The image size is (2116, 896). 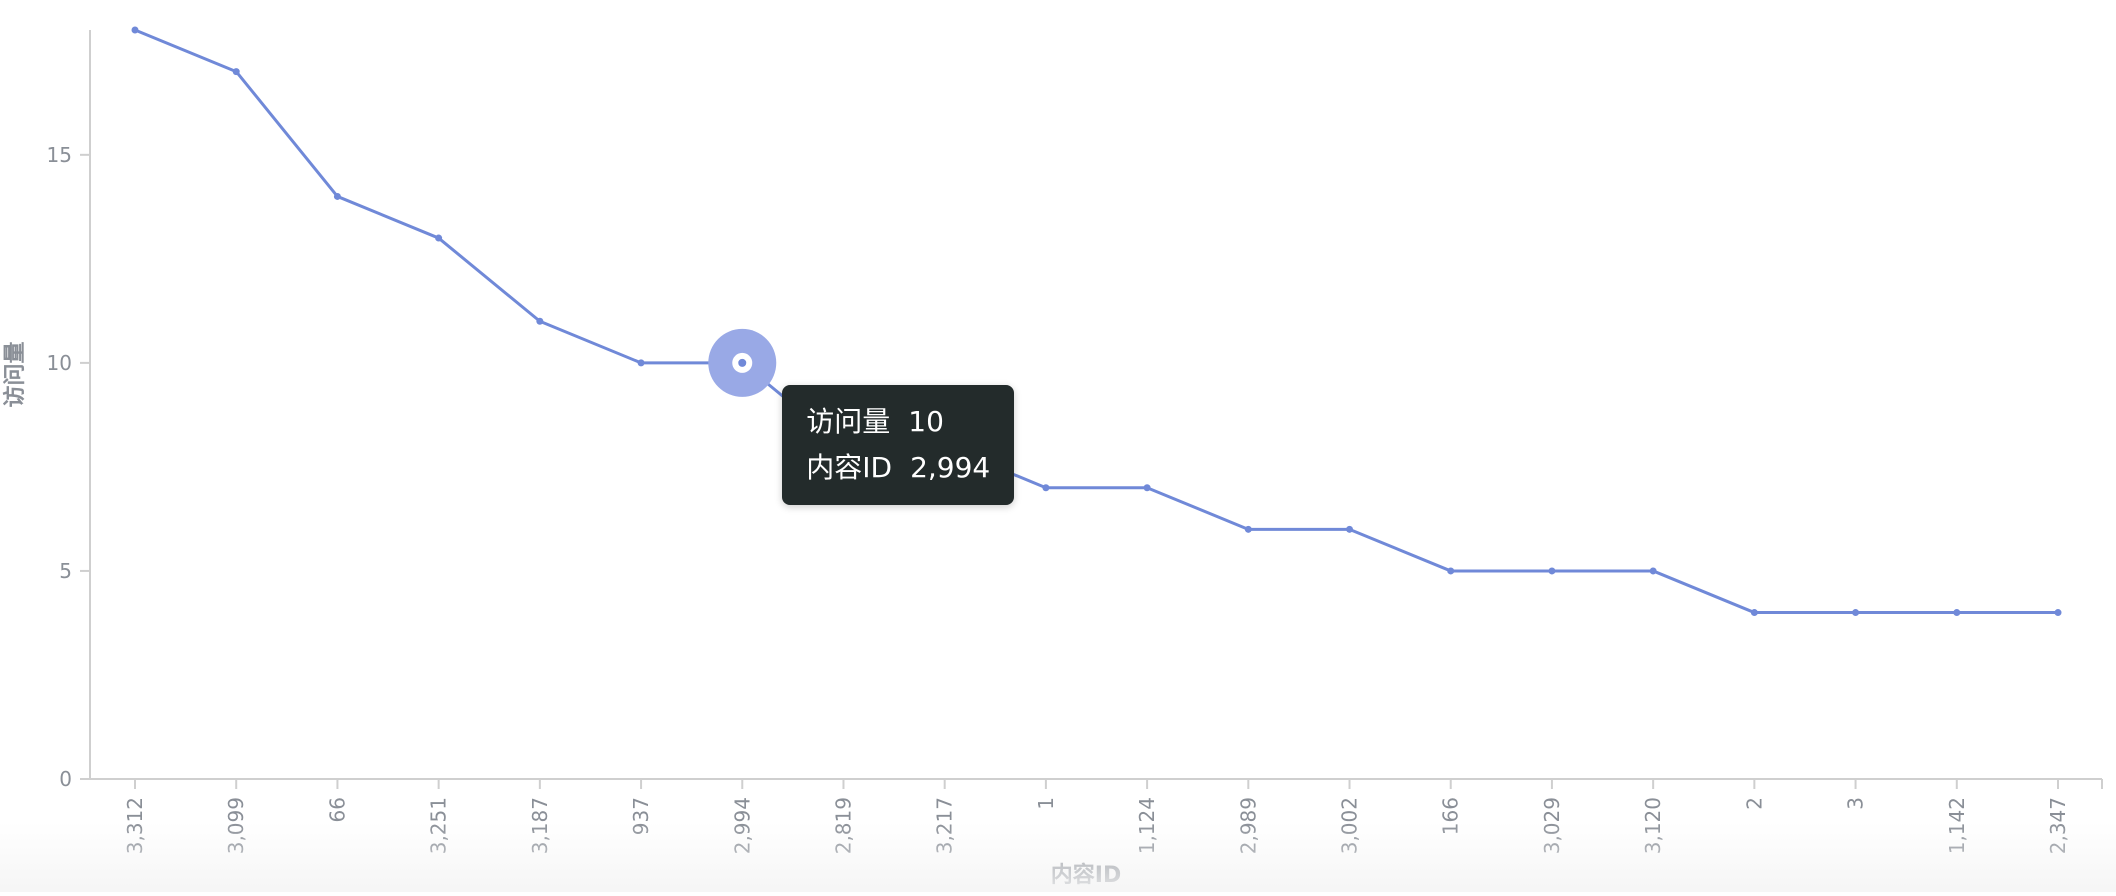 What do you see at coordinates (1957, 825) in the screenshot?
I see `x-tick-label: 1,142` at bounding box center [1957, 825].